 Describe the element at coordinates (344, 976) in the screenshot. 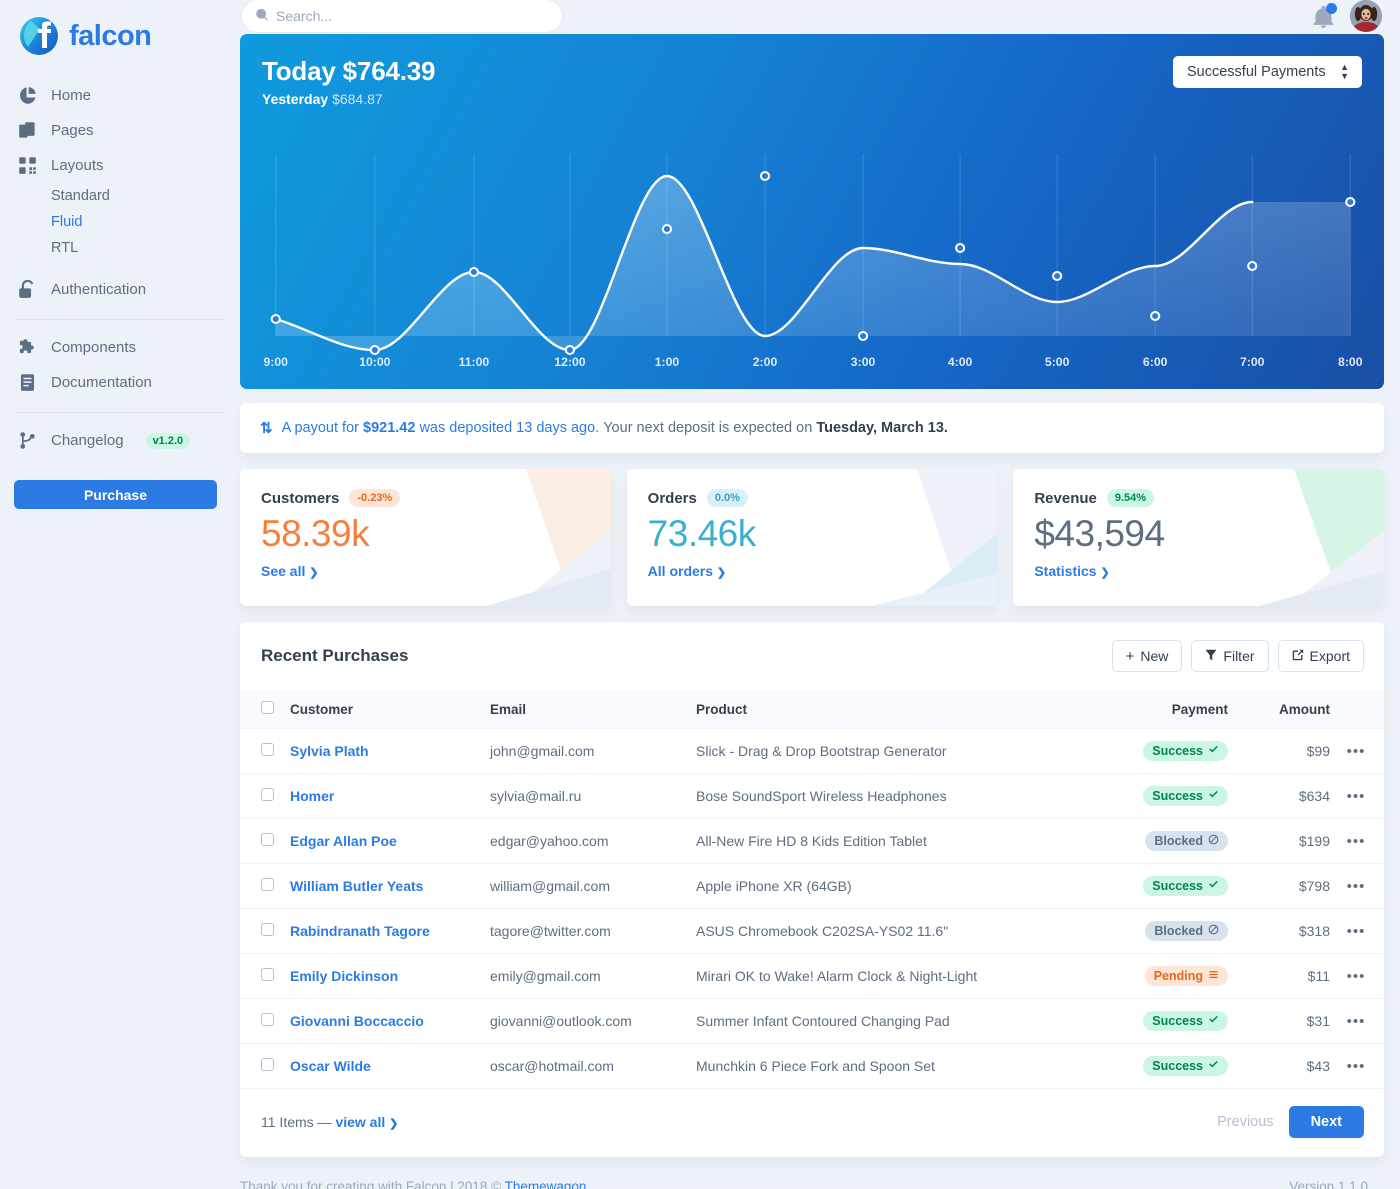

I see `customer-link: Emily Dickinson` at that location.